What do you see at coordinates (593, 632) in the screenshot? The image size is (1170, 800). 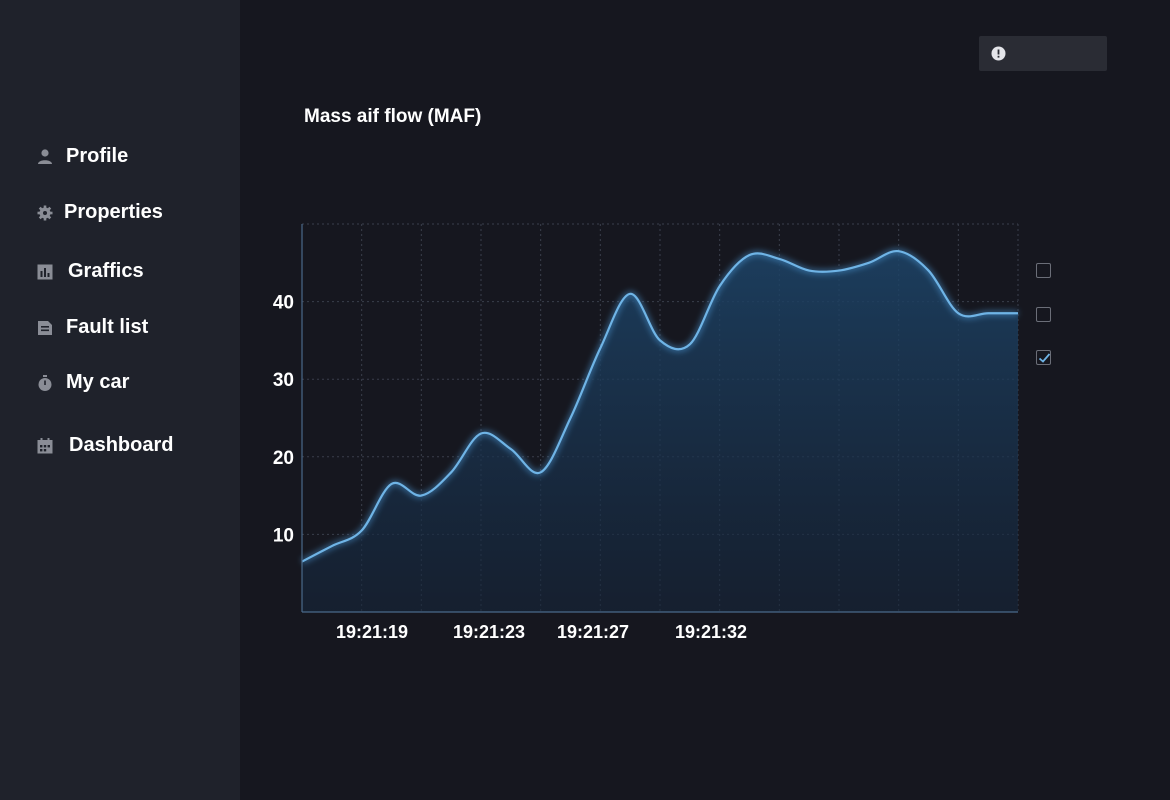 I see `x-tick-label: 19:21:27` at bounding box center [593, 632].